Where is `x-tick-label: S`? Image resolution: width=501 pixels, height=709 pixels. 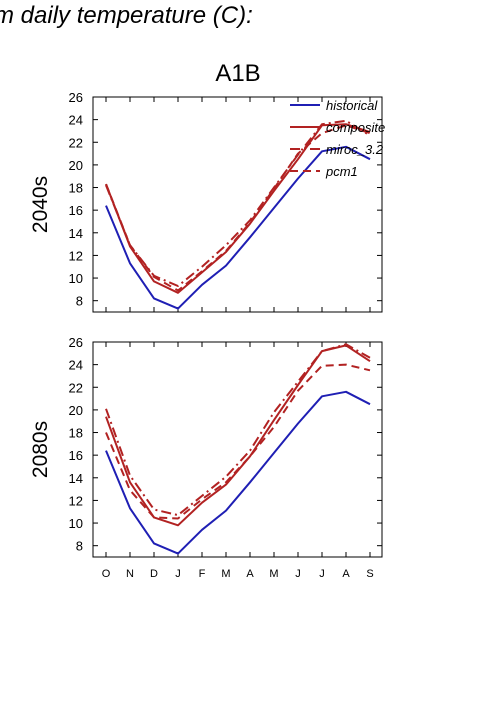
x-tick-label: S is located at coordinates (369, 574).